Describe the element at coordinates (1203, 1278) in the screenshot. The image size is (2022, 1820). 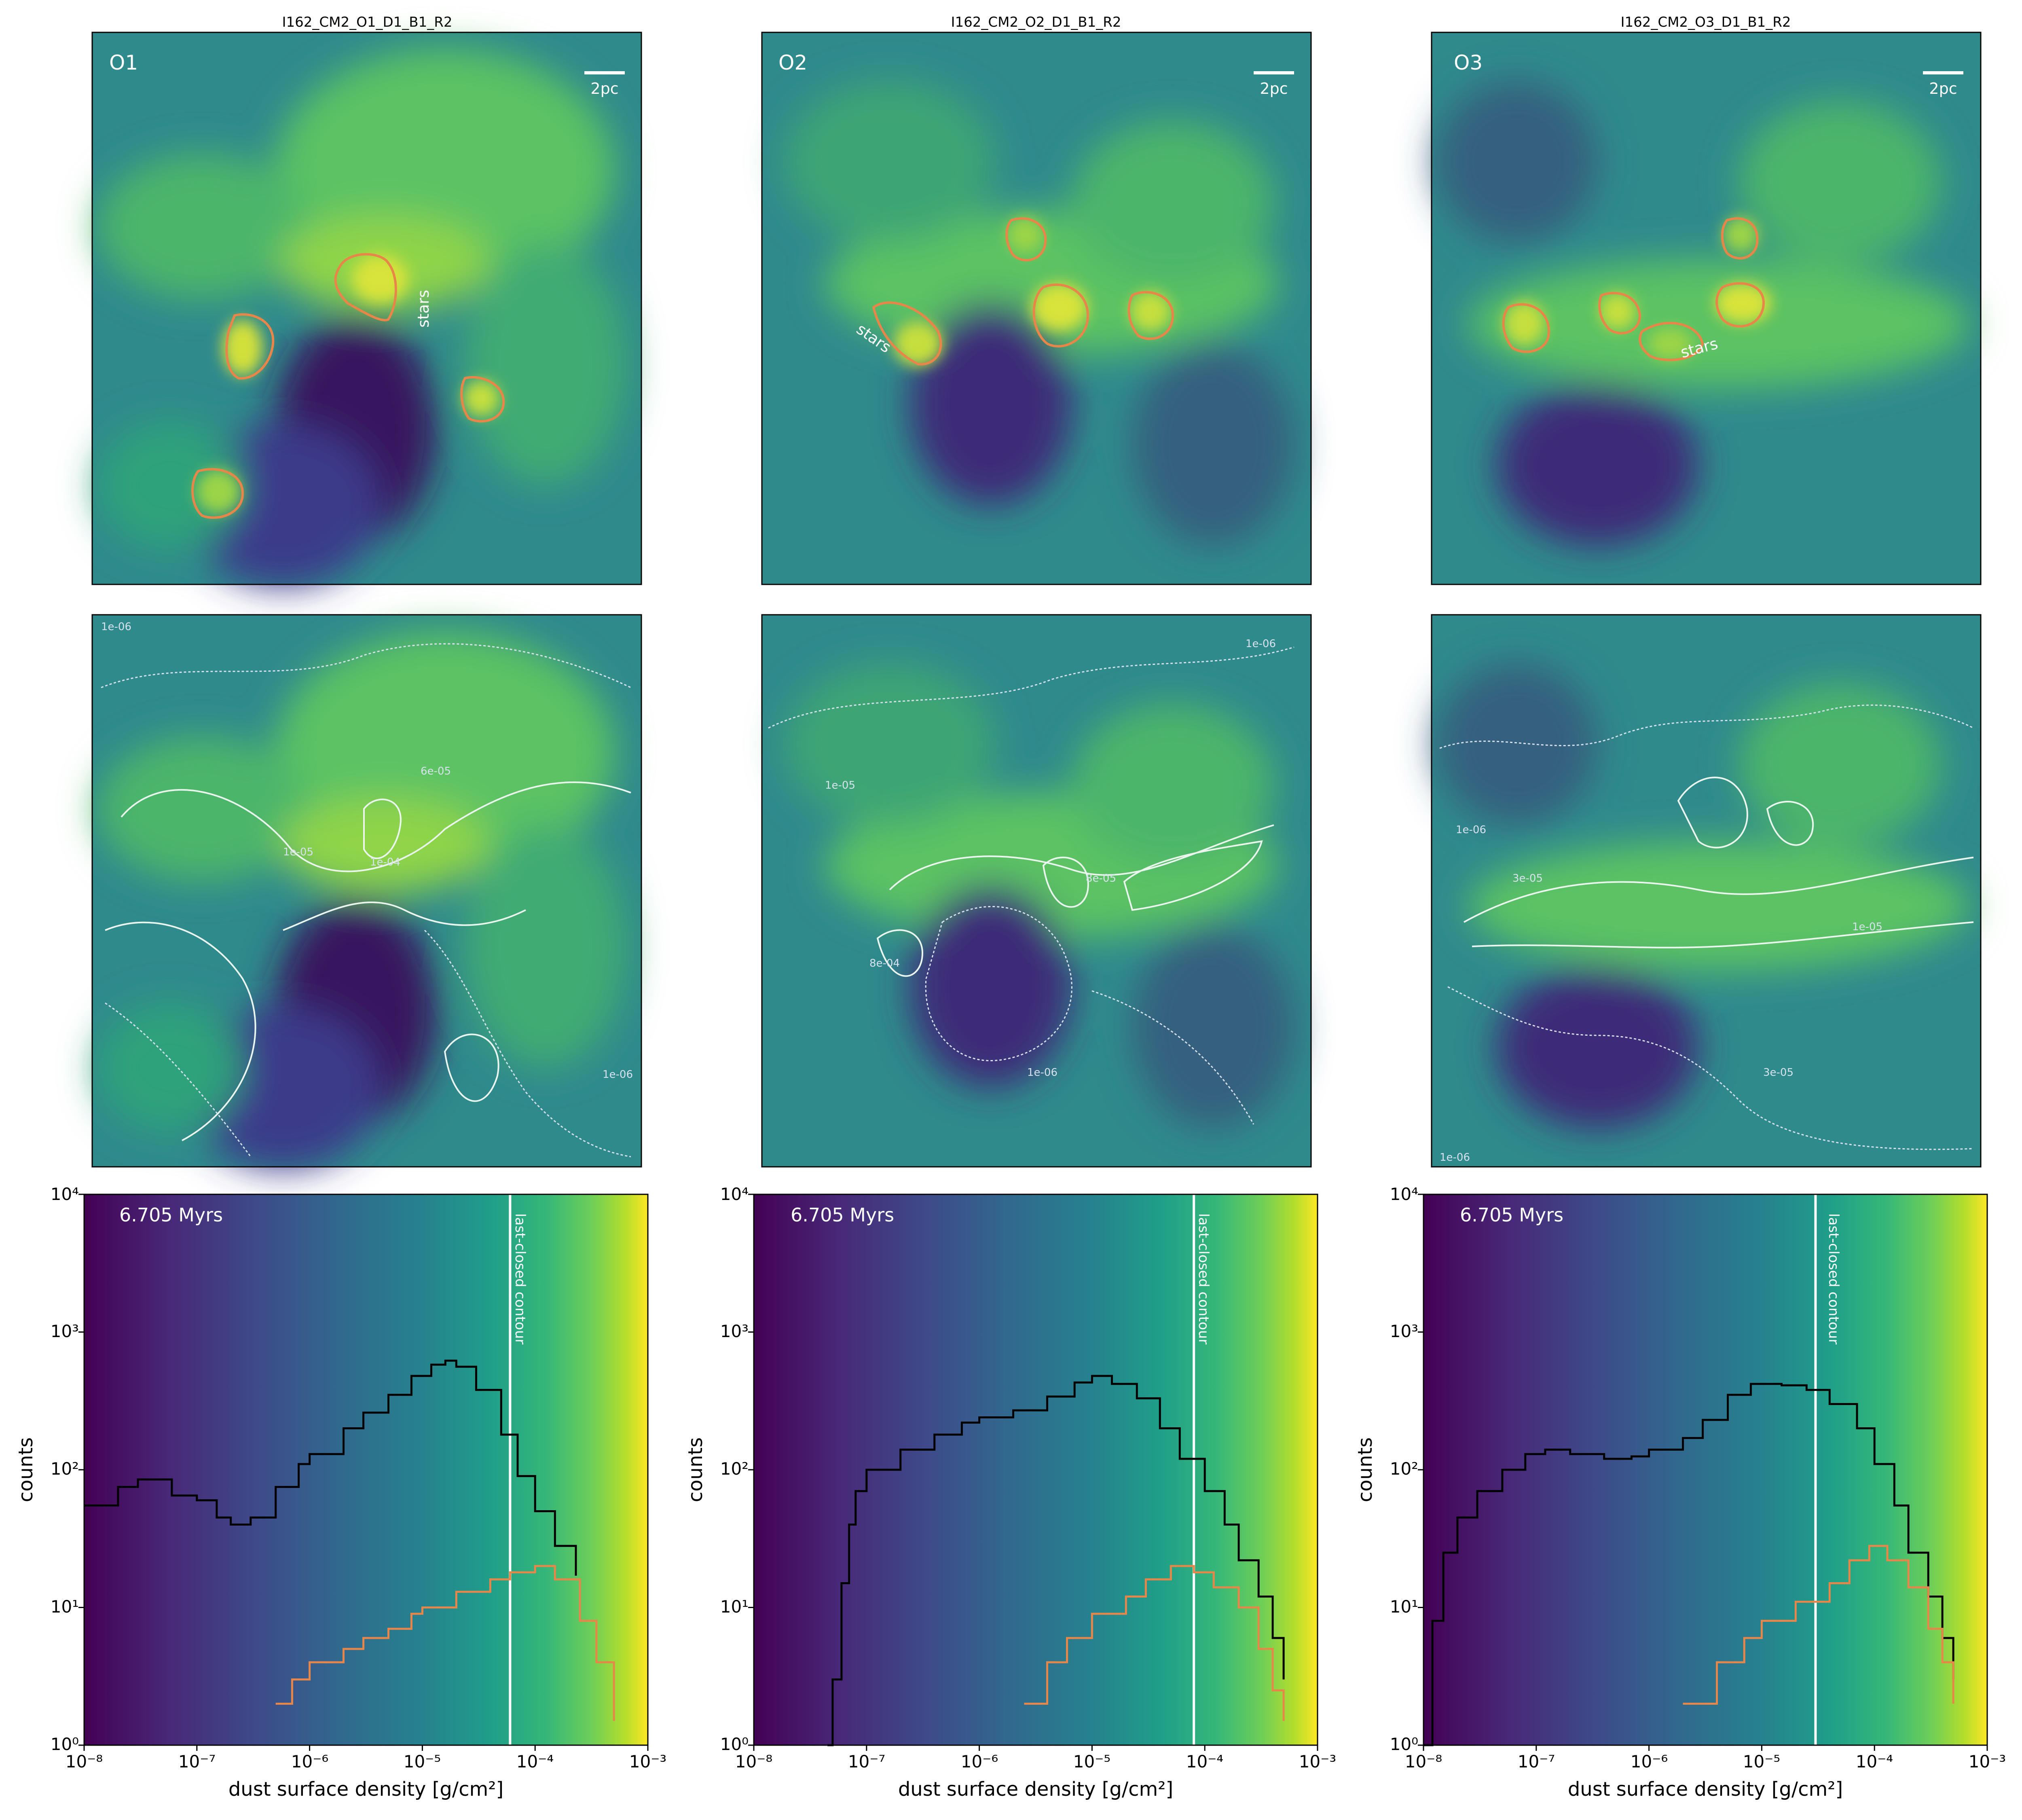
I see `vline-label-2: last-closed contour` at that location.